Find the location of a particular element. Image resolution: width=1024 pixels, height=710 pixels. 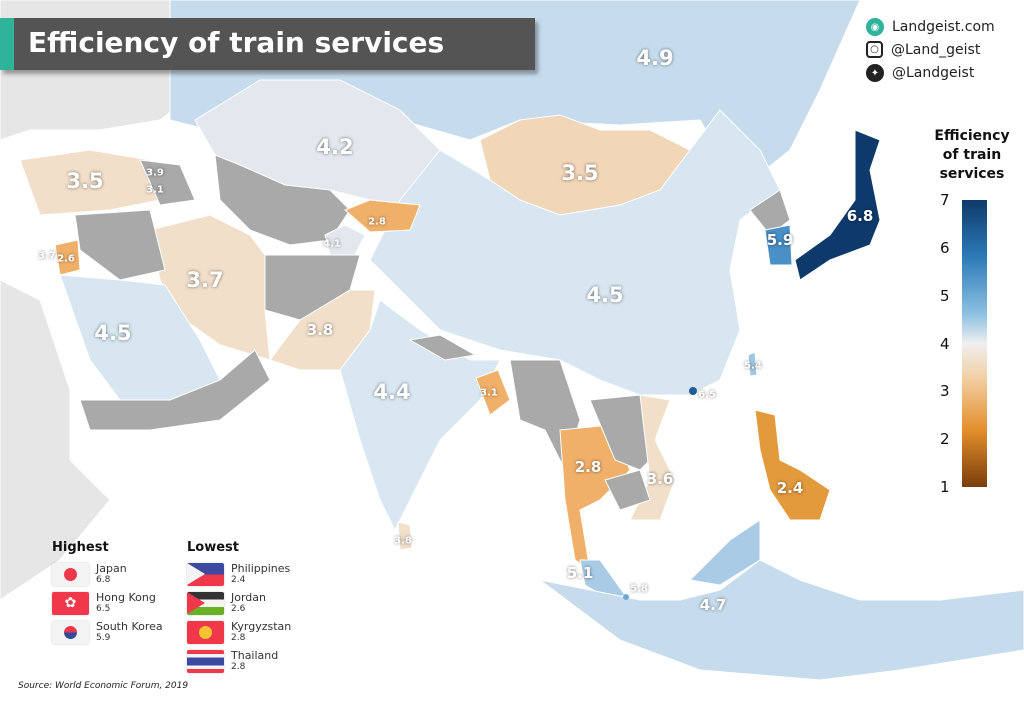

country-caucasus is located at coordinates (167, 182).